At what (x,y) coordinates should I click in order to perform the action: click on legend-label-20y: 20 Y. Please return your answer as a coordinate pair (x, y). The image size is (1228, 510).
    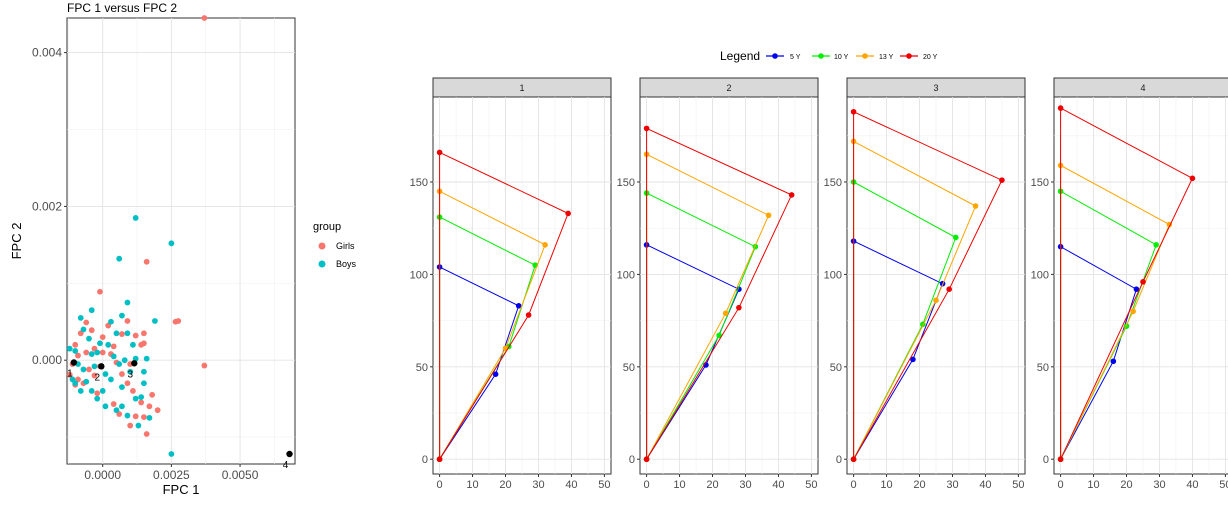
    Looking at the image, I should click on (930, 57).